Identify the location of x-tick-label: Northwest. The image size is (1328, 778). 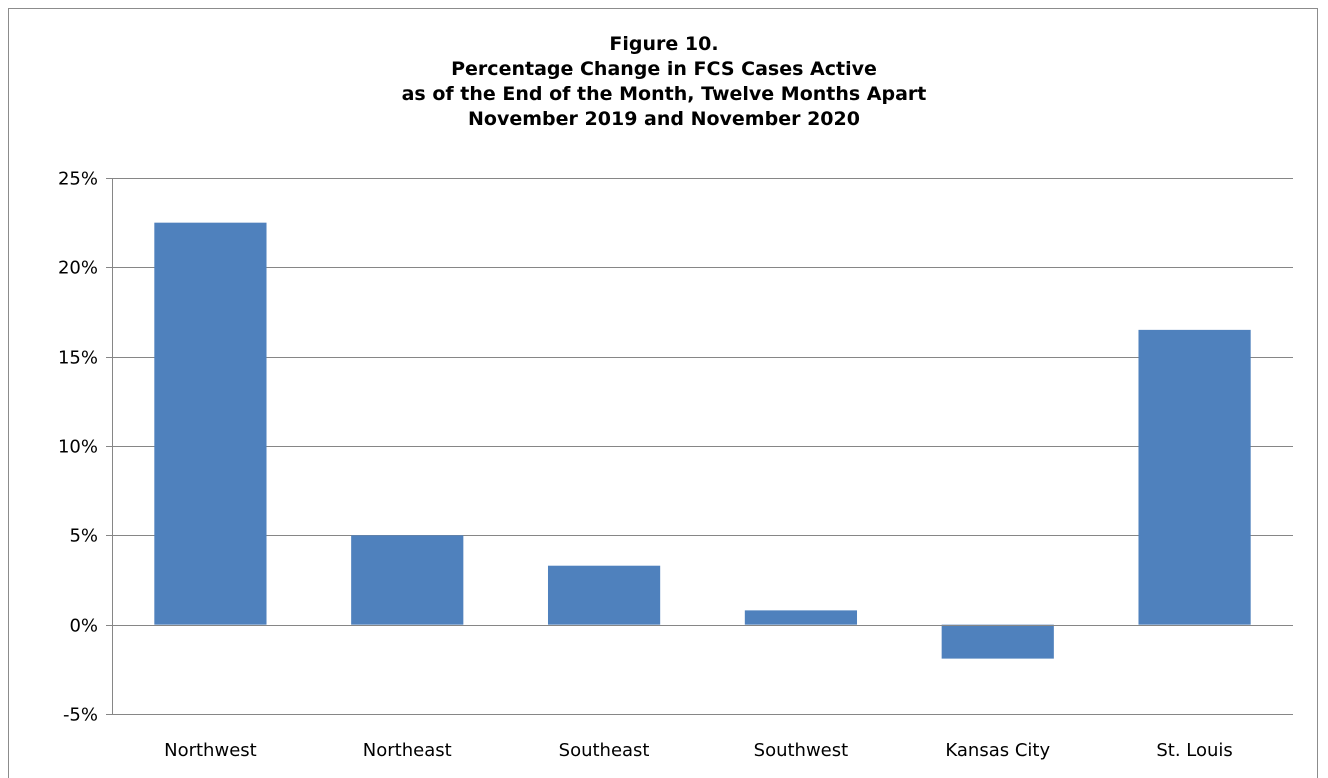
(210, 750).